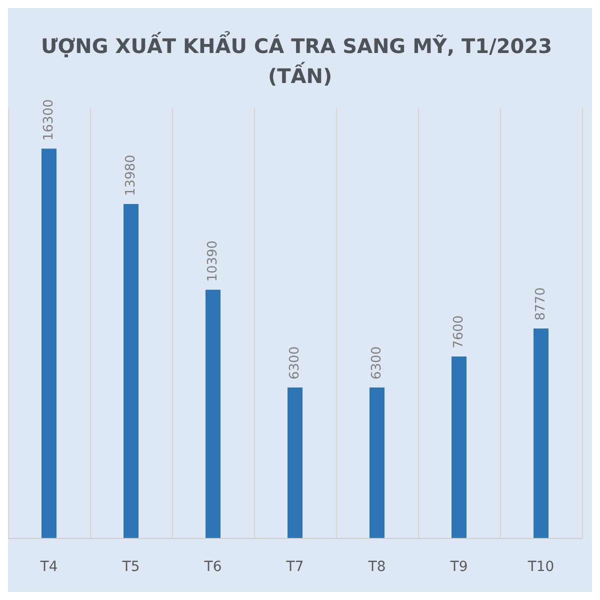 The height and width of the screenshot is (600, 600). Describe the element at coordinates (541, 303) in the screenshot. I see `data-label: 8770` at that location.